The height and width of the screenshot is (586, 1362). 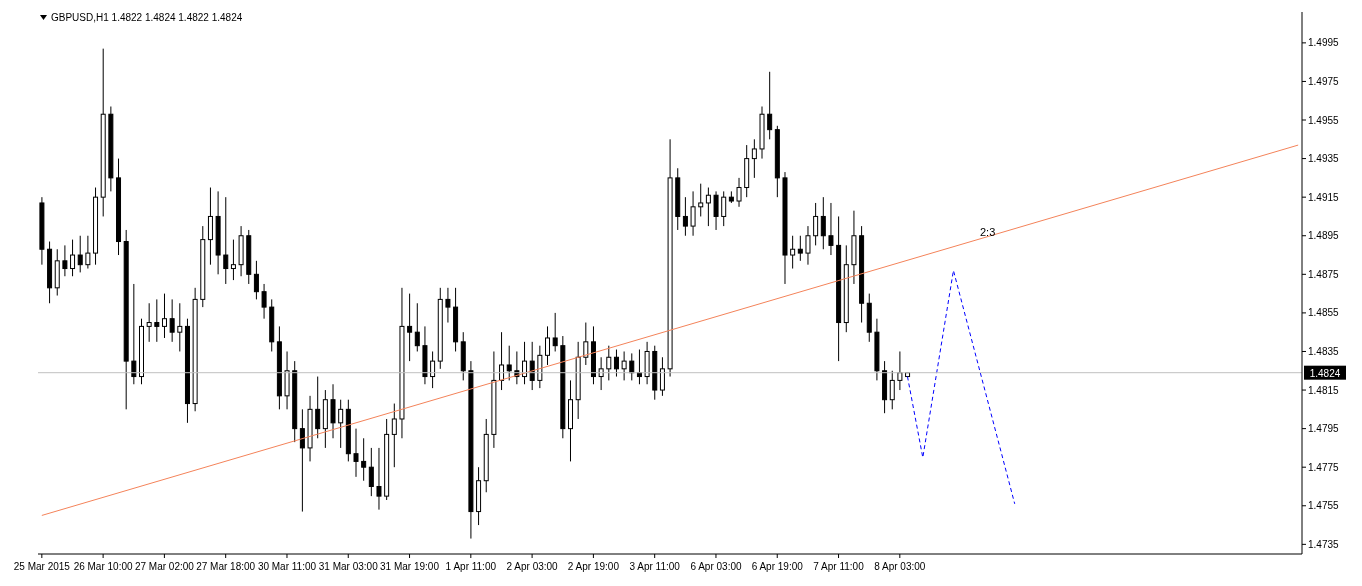 What do you see at coordinates (988, 232) in the screenshot?
I see `annotation: 2:3` at bounding box center [988, 232].